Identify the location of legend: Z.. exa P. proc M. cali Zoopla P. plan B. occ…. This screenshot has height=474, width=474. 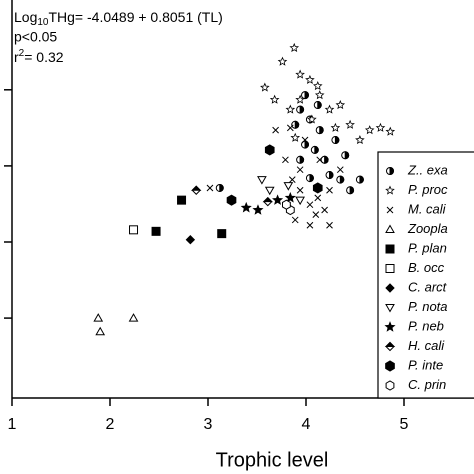
(416, 277).